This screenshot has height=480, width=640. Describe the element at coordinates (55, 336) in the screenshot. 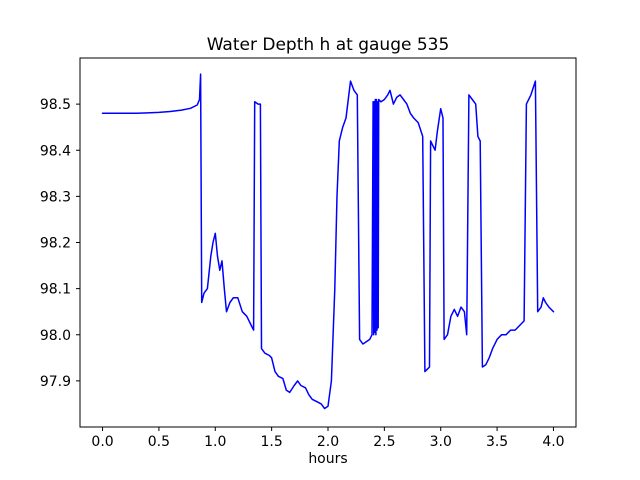

I see `y-tick-label: 98.0` at that location.